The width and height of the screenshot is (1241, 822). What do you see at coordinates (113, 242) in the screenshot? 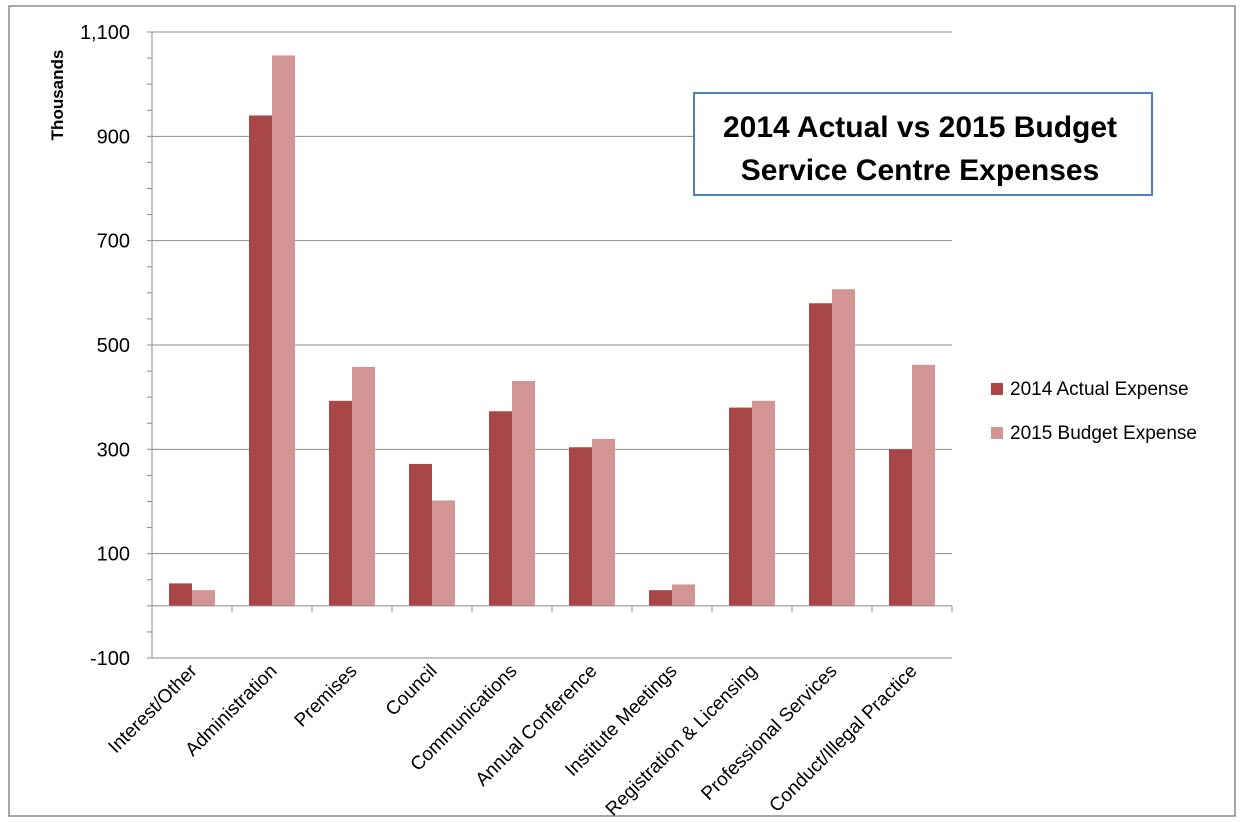
I see `y-tick-label: 700` at bounding box center [113, 242].